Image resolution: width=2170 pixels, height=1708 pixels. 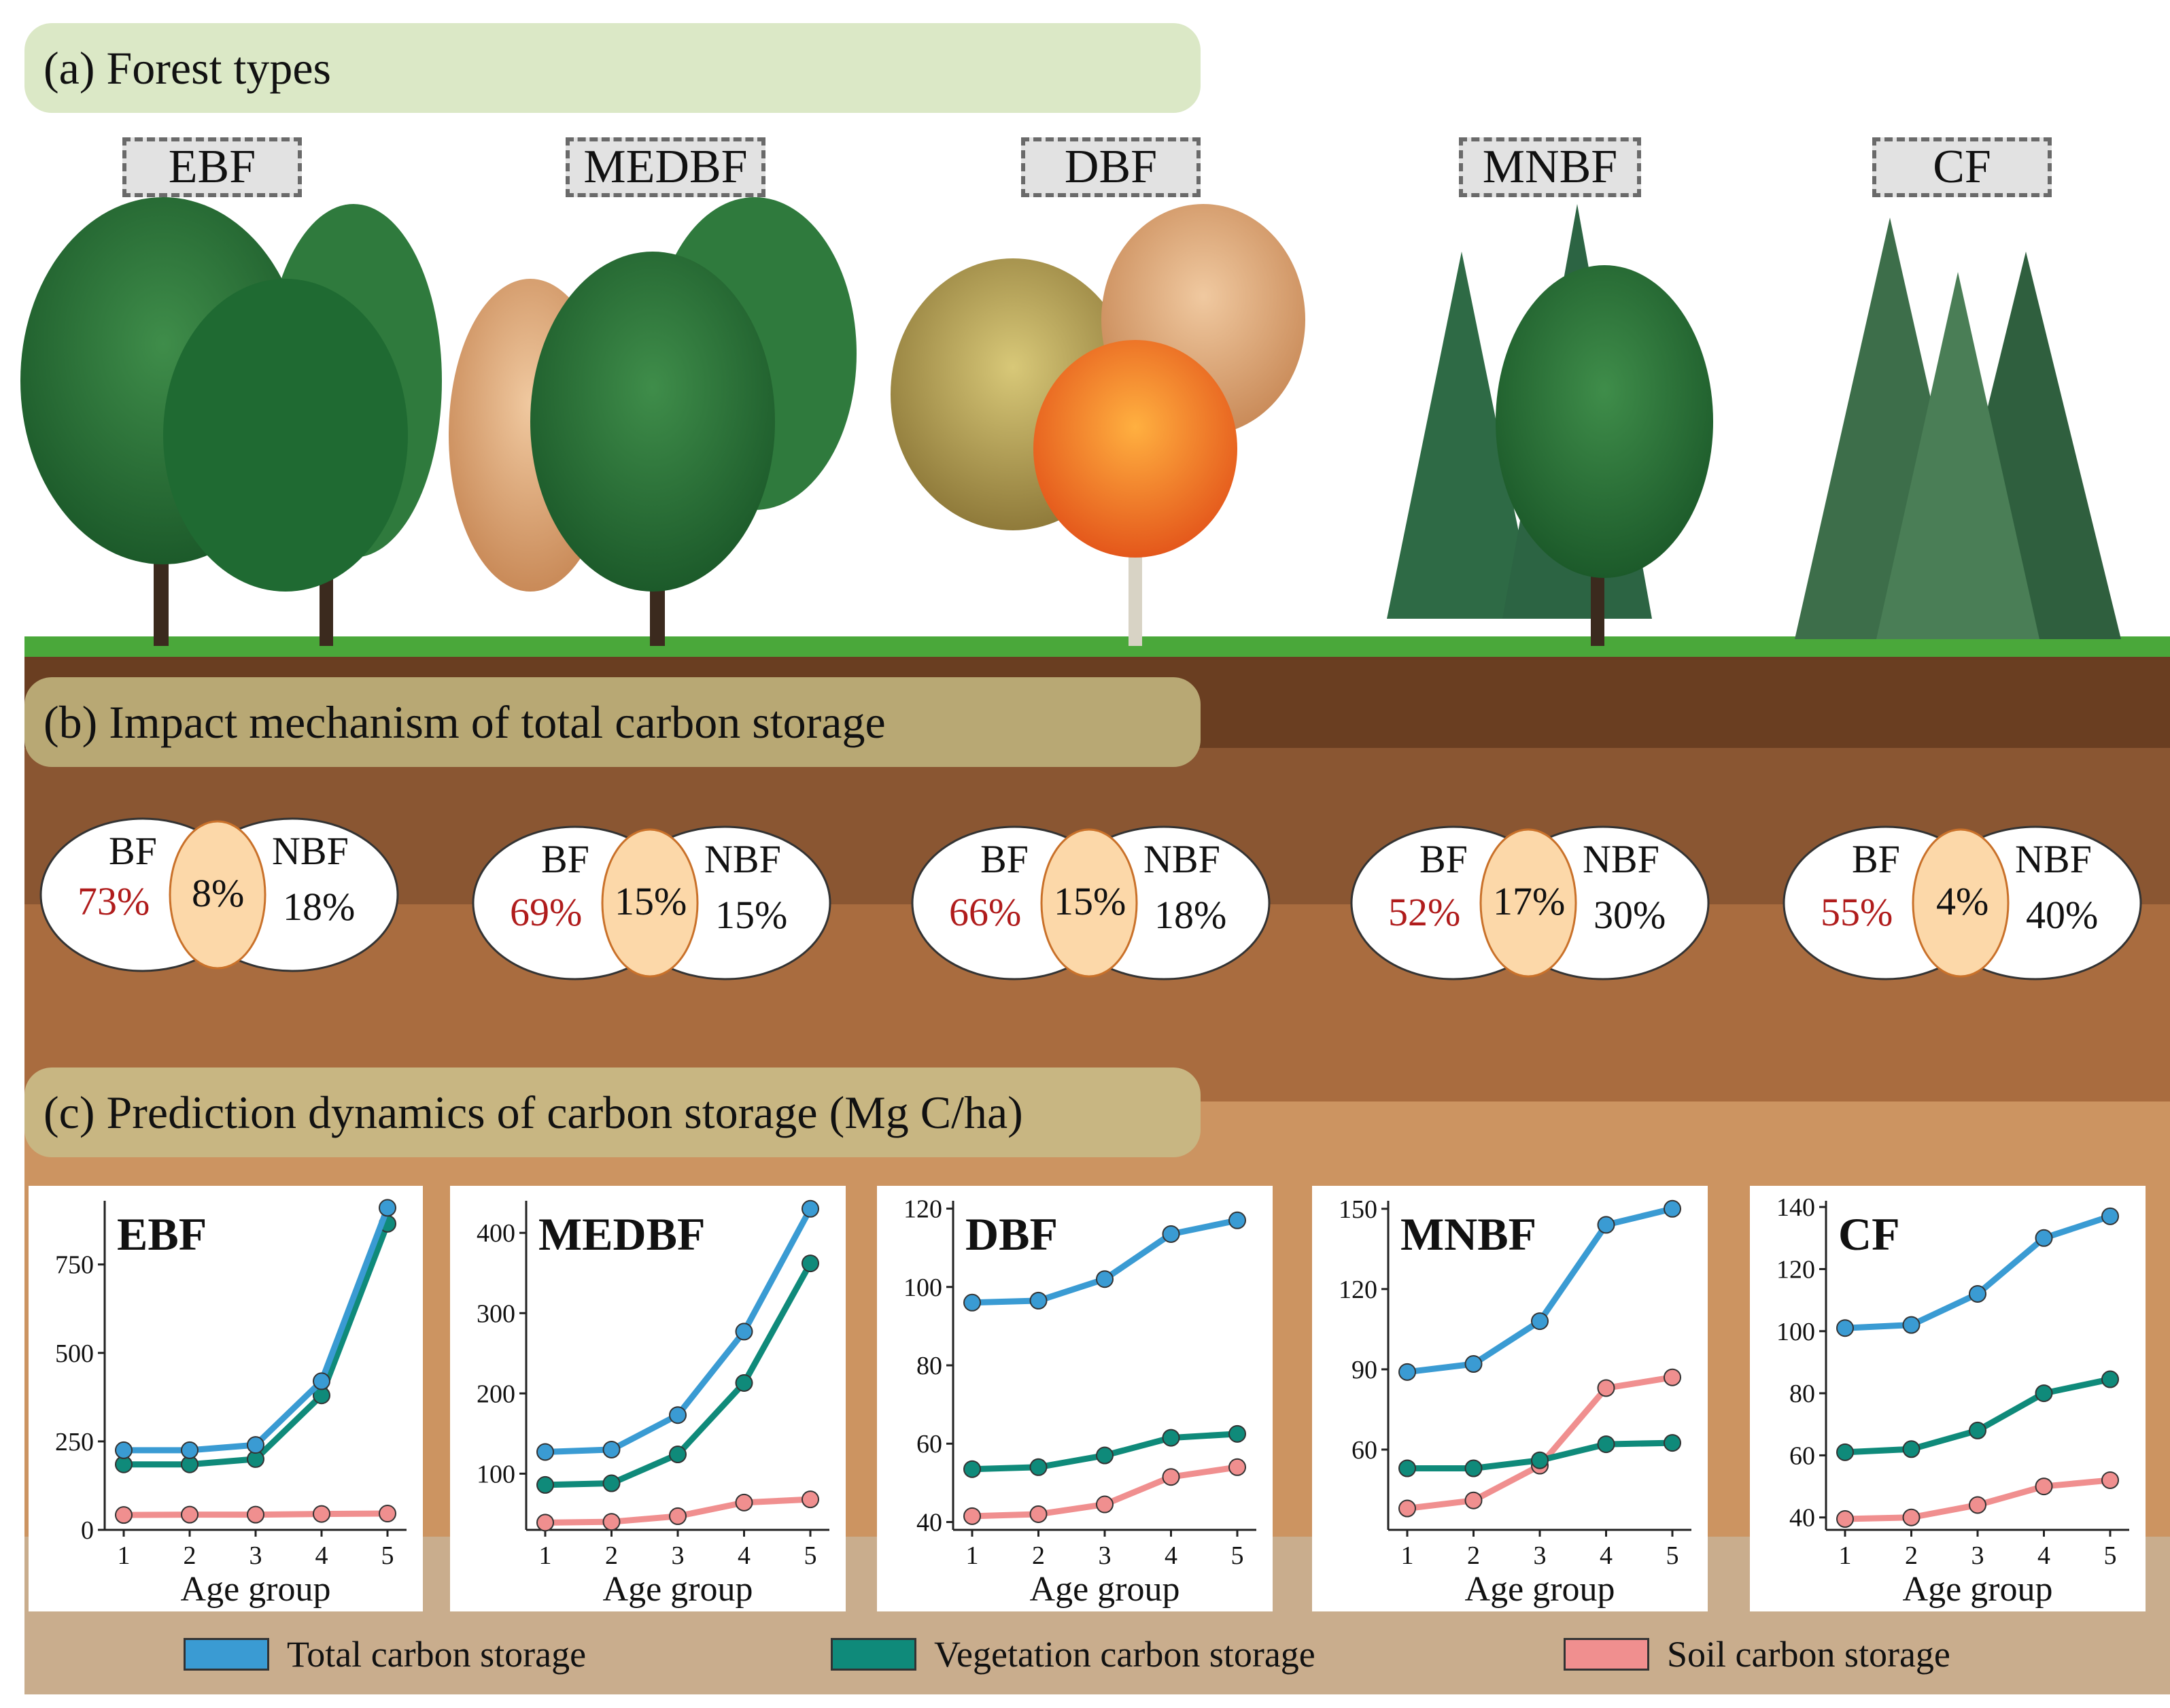 What do you see at coordinates (74, 1265) in the screenshot?
I see `y-tick-label: 750` at bounding box center [74, 1265].